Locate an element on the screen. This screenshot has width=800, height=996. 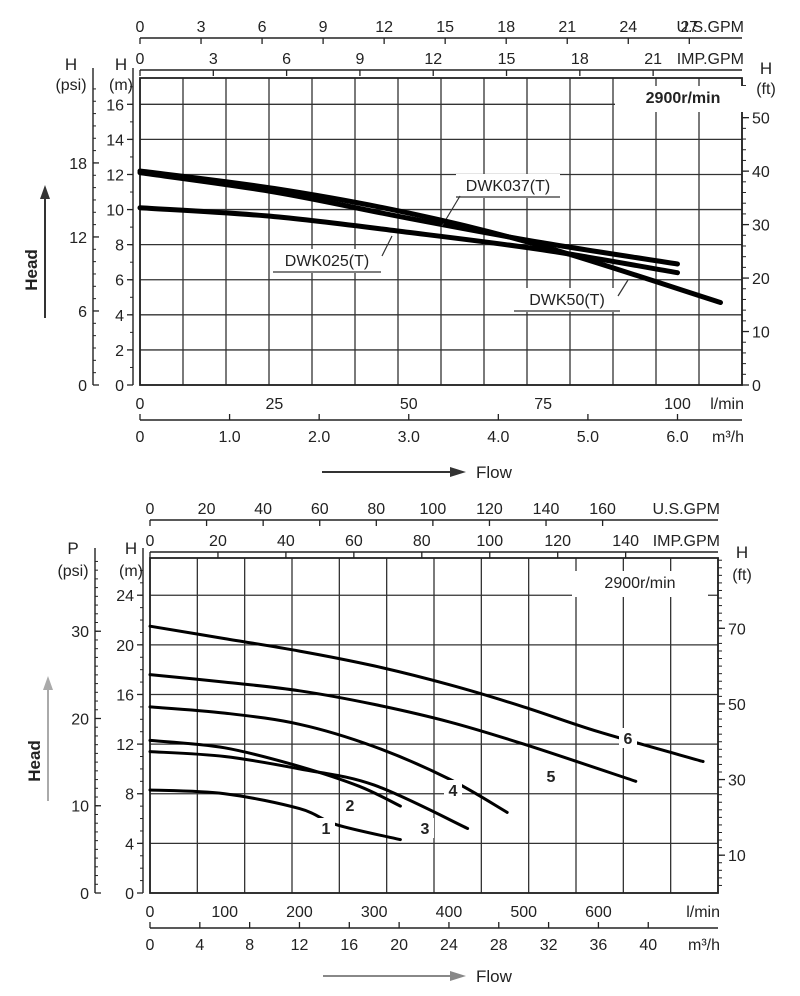
series-label-leader is located at coordinates (623, 288).